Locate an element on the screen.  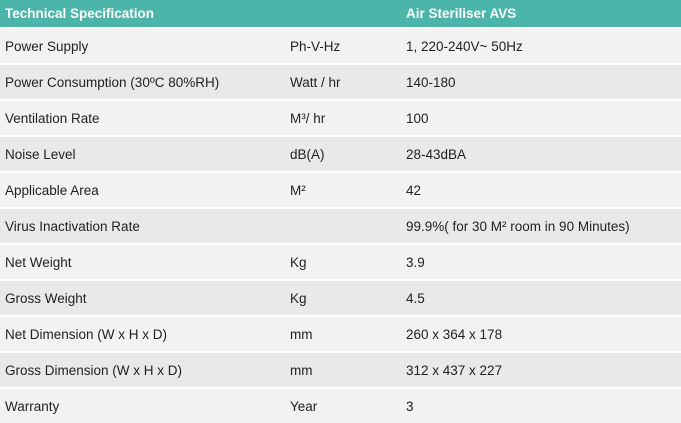
table-row: Net Weight Kg 3.9 is located at coordinates (340, 262).